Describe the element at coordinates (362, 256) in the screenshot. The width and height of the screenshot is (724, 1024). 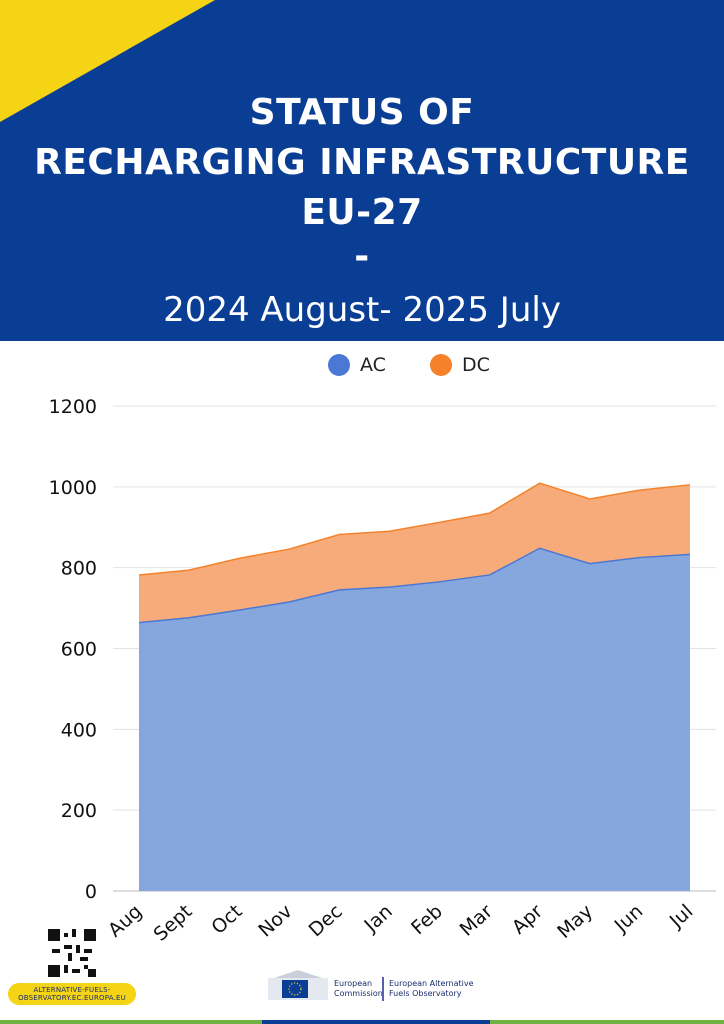
I see `title-line-4: -` at that location.